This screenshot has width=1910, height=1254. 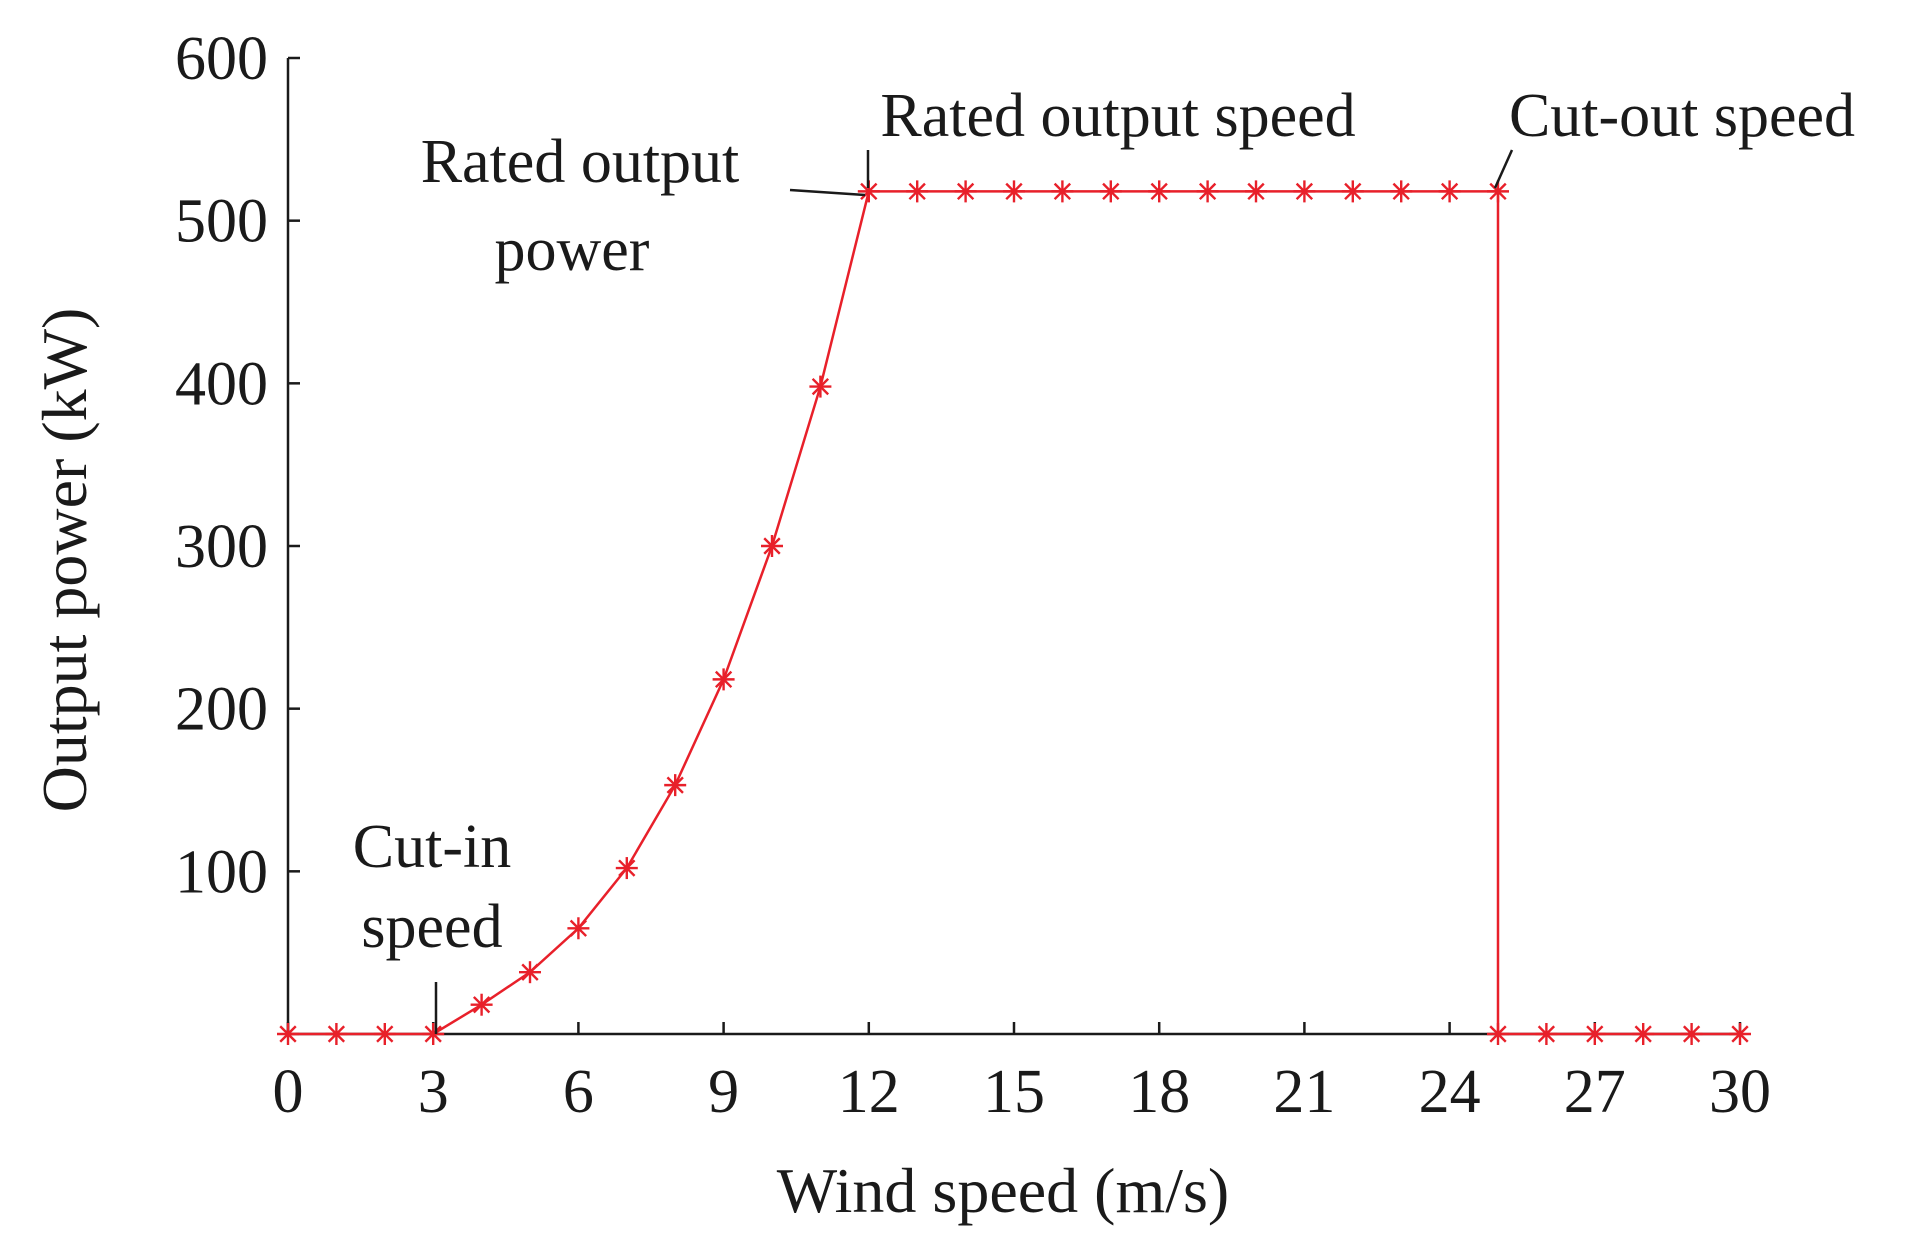 I want to click on x-tick-label: 18, so click(x=1159, y=1092).